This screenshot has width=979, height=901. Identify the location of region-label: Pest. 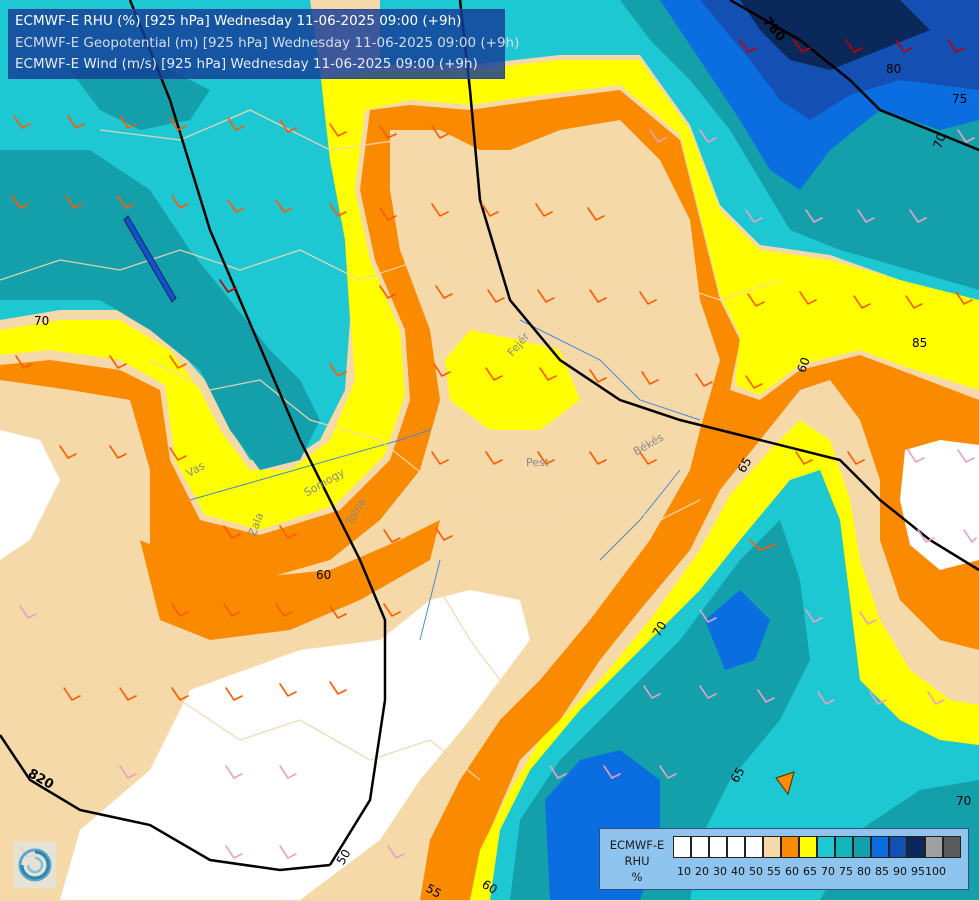
(538, 462).